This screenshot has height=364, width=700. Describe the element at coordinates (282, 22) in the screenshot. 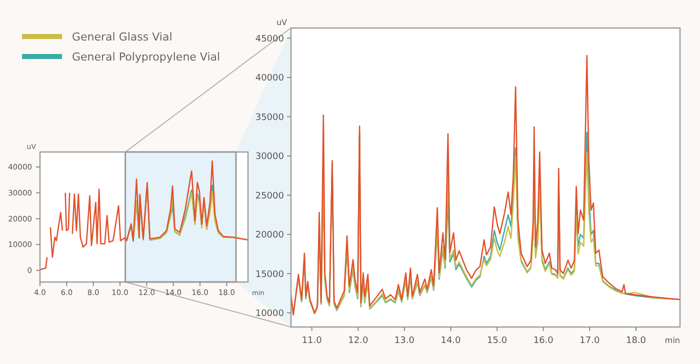

I see `y-axis-title: uV` at that location.